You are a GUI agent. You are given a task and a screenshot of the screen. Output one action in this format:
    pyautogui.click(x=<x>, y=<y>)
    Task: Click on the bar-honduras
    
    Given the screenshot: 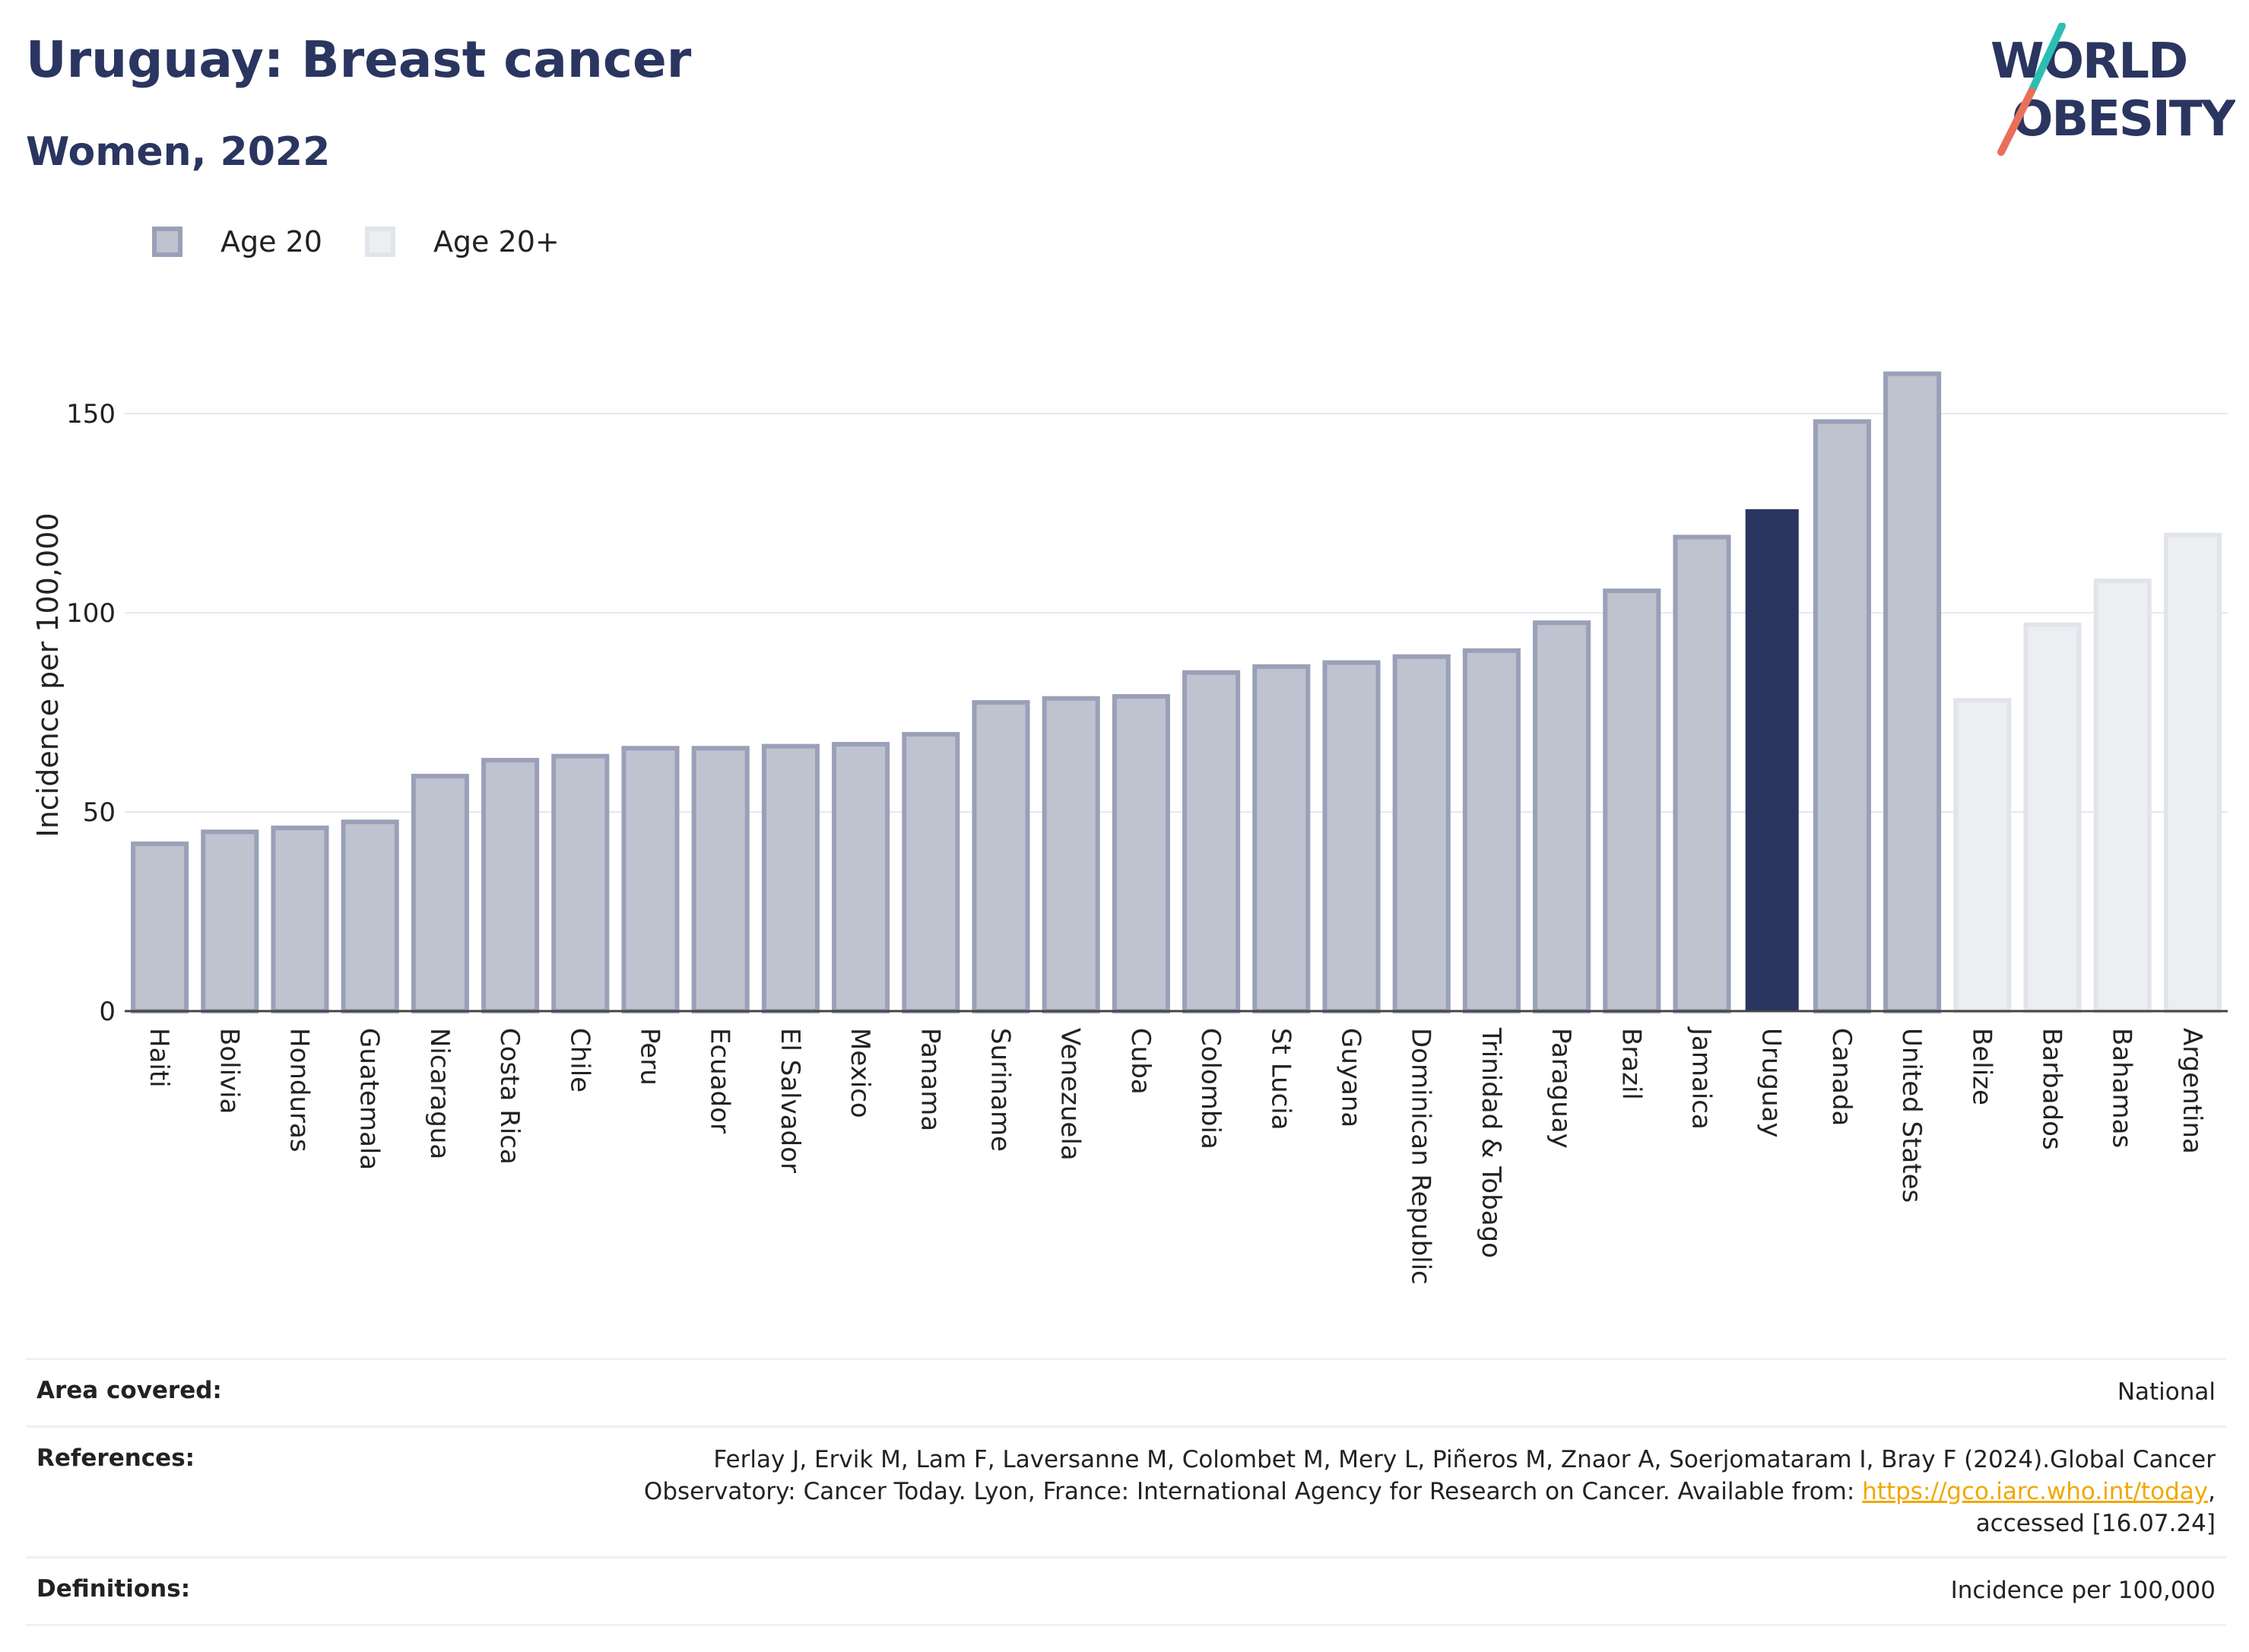 What is the action you would take?
    pyautogui.click(x=300, y=919)
    